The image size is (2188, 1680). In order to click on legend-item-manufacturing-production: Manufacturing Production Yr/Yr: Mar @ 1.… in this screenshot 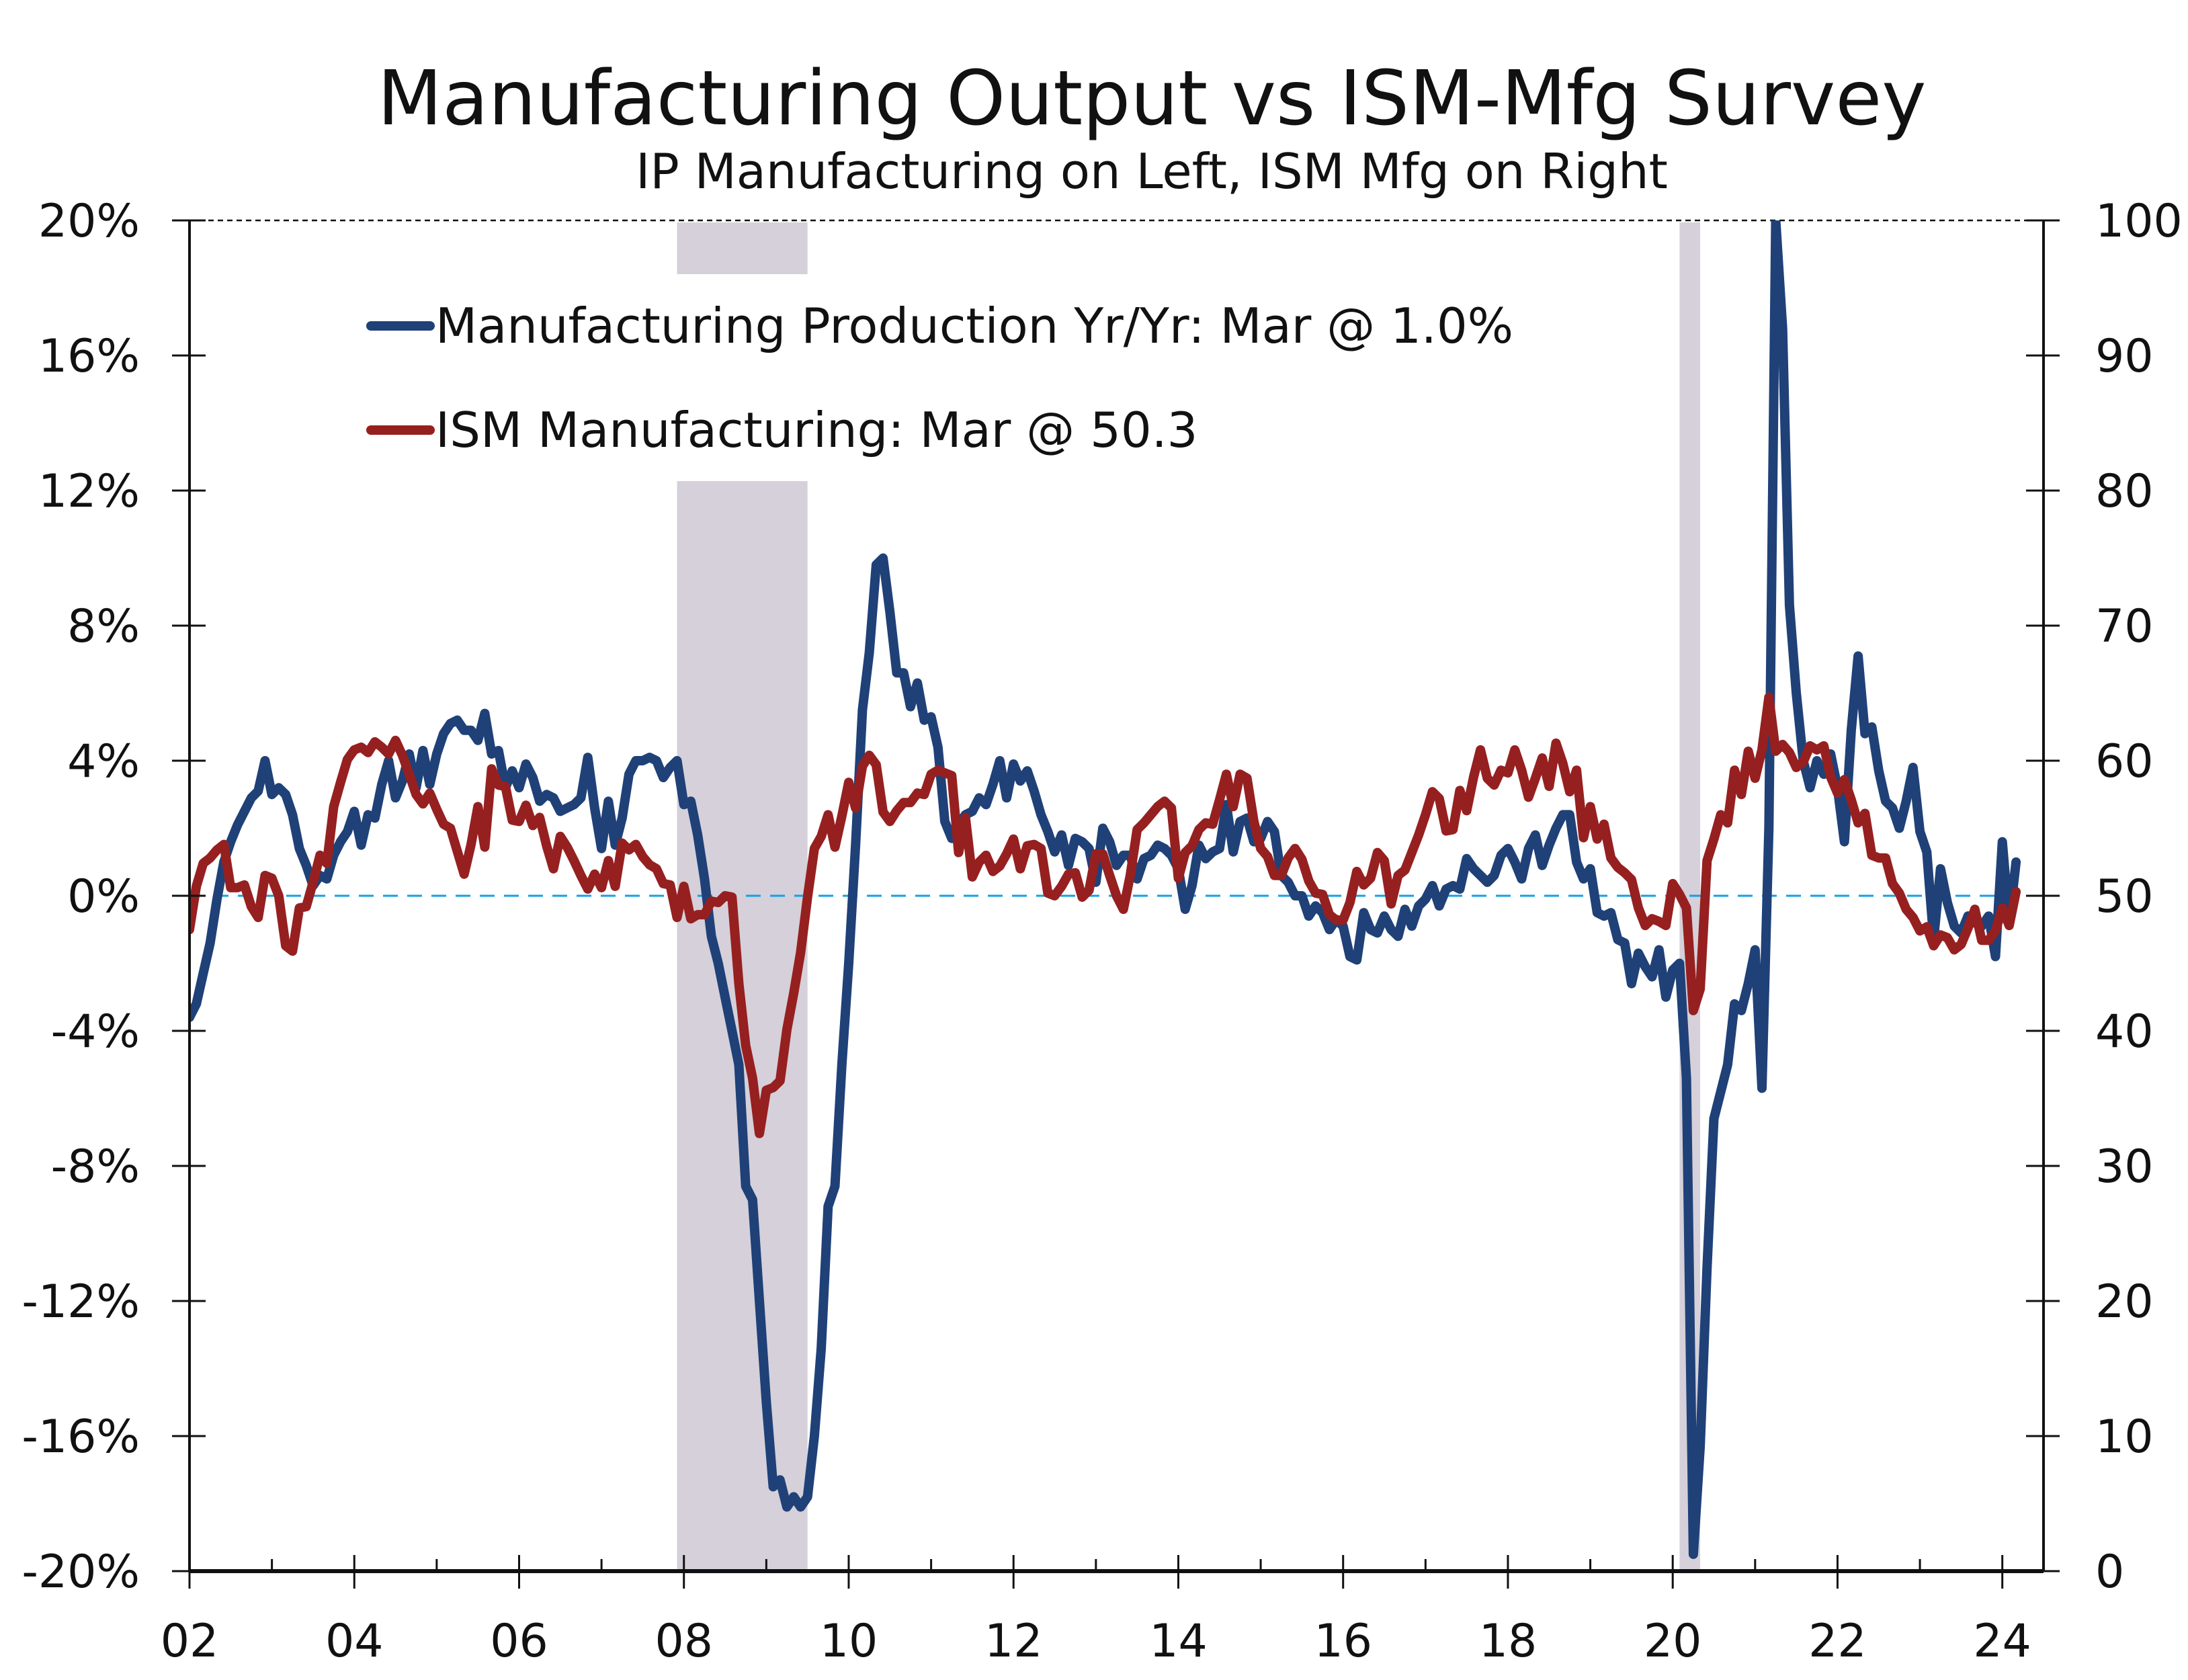, I will do `click(939, 326)`.